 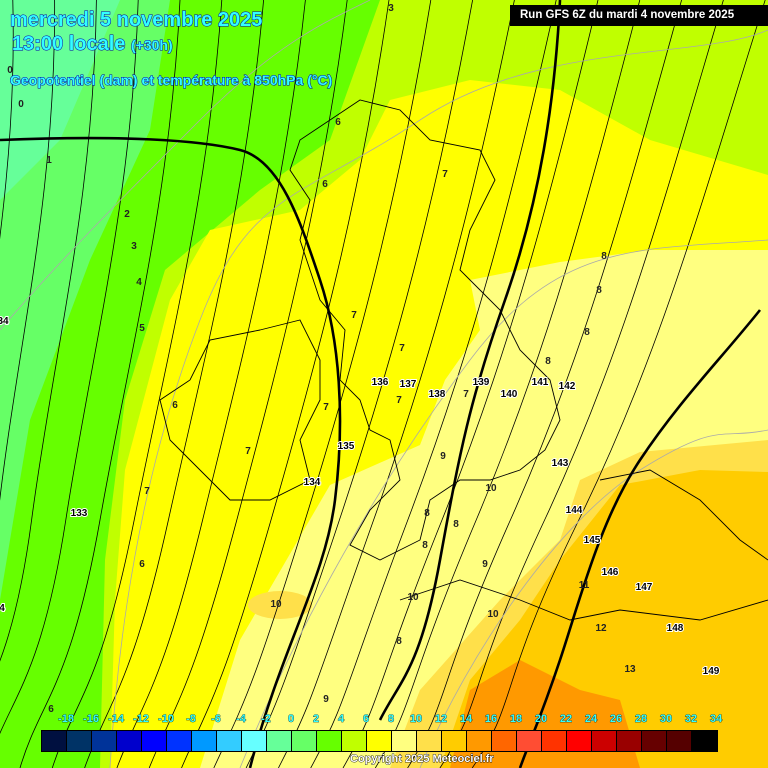 What do you see at coordinates (591, 719) in the screenshot?
I see `legend-tick: 24` at bounding box center [591, 719].